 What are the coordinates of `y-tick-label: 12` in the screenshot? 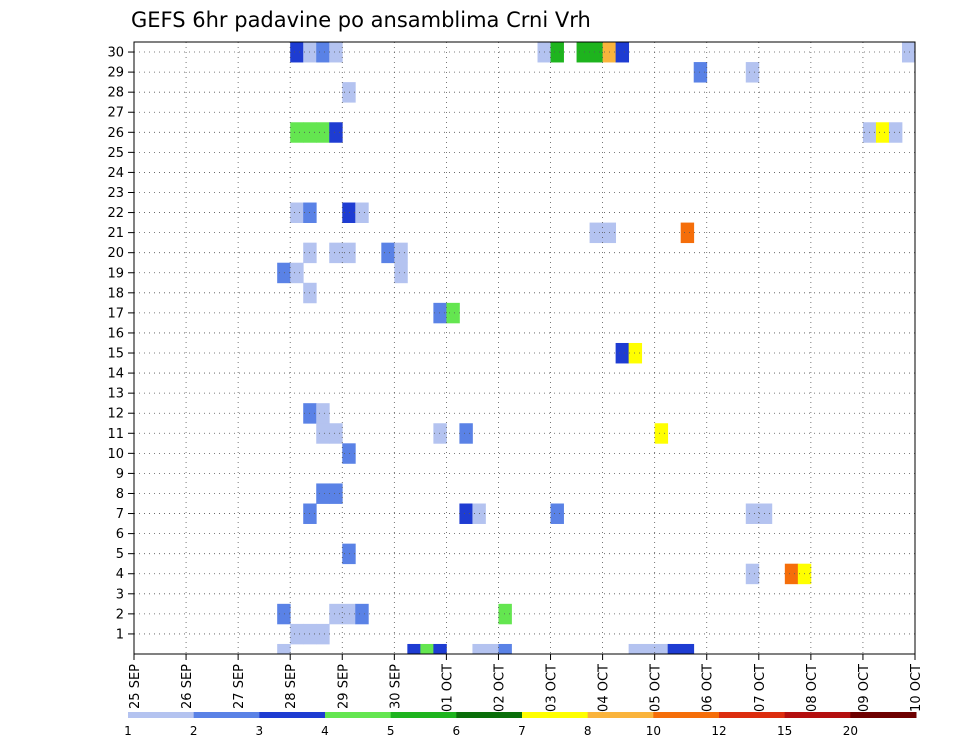 It's located at (115, 414).